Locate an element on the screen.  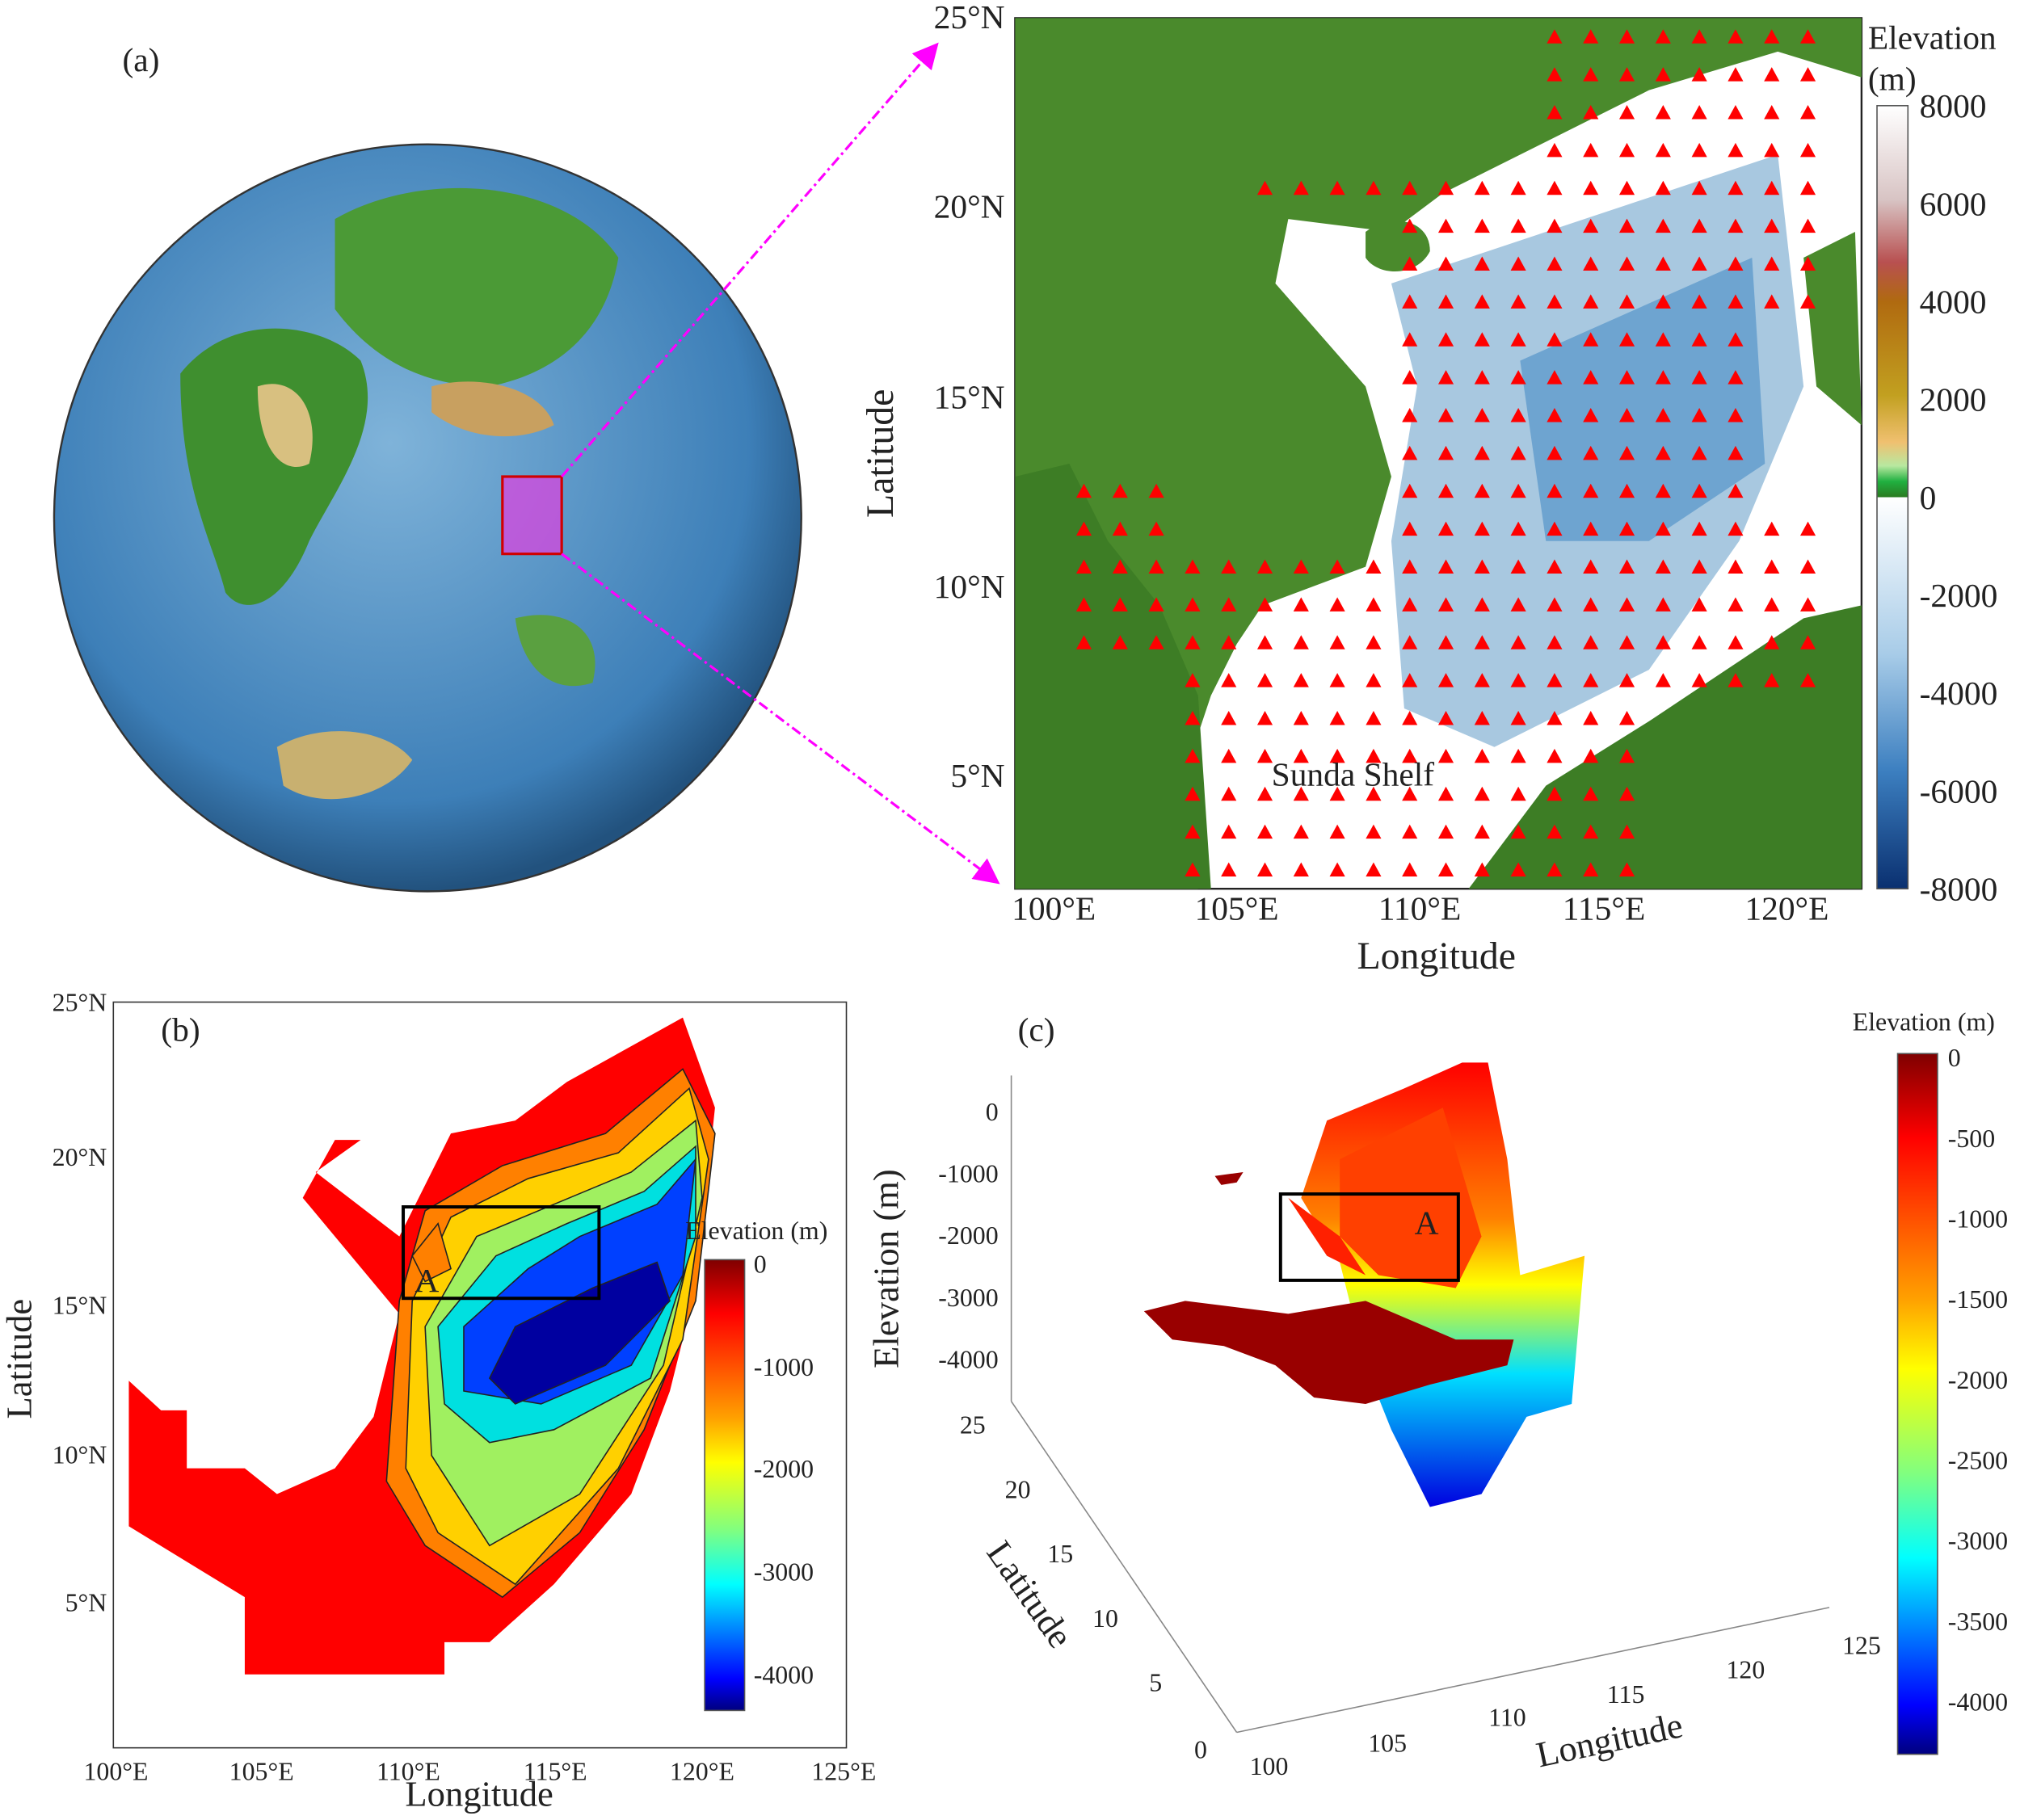
lon-tick: 120 is located at coordinates (1746, 1670).